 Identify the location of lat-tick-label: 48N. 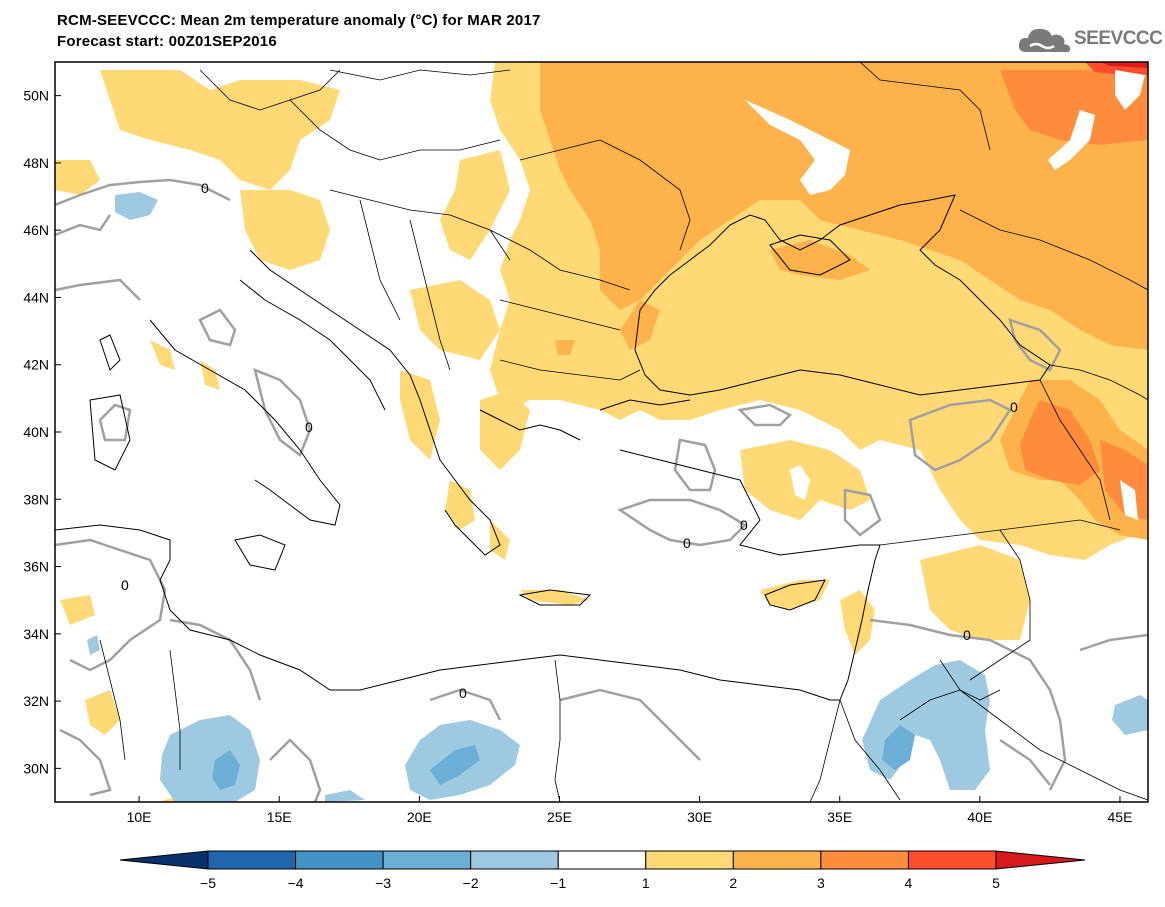
(36, 163).